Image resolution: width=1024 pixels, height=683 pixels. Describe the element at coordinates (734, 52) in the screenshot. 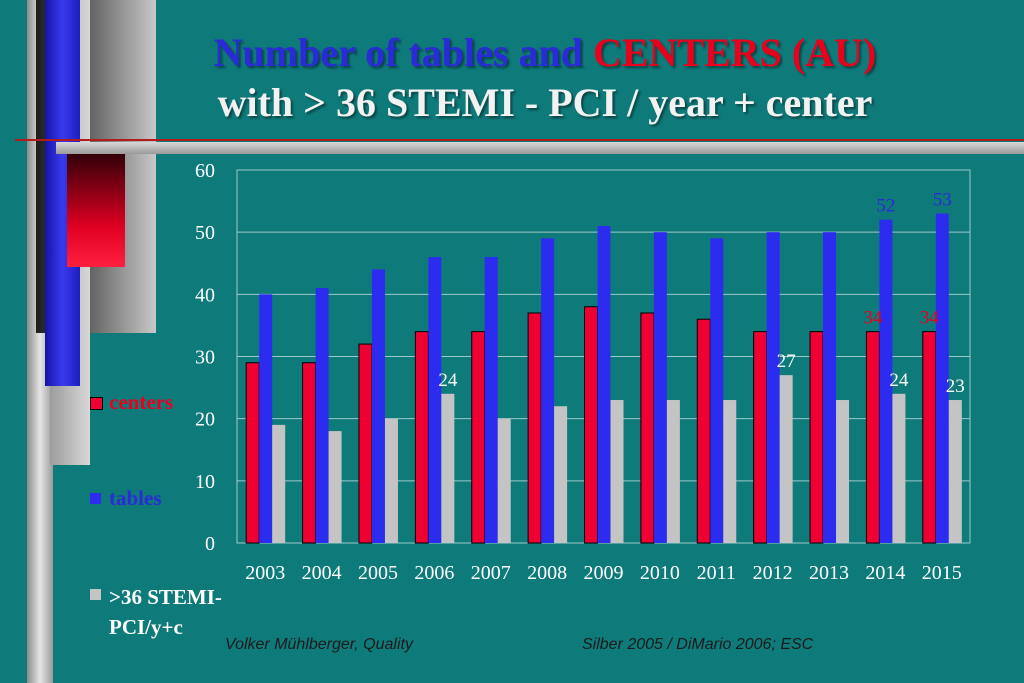

I see `title-part-red: CENTERS (AU)` at that location.